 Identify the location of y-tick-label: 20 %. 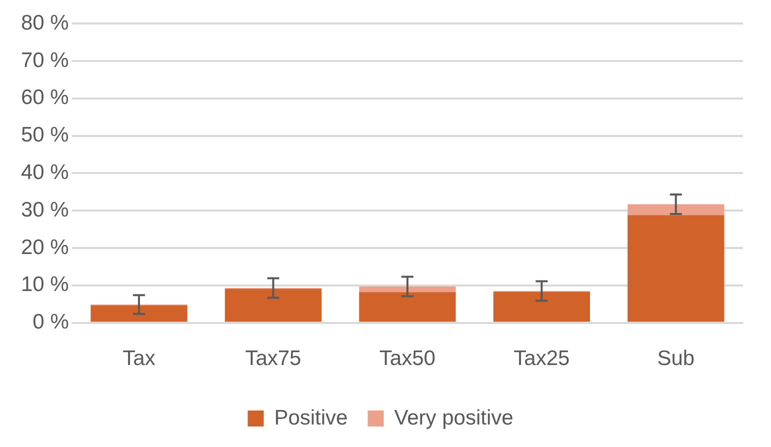
(44, 247).